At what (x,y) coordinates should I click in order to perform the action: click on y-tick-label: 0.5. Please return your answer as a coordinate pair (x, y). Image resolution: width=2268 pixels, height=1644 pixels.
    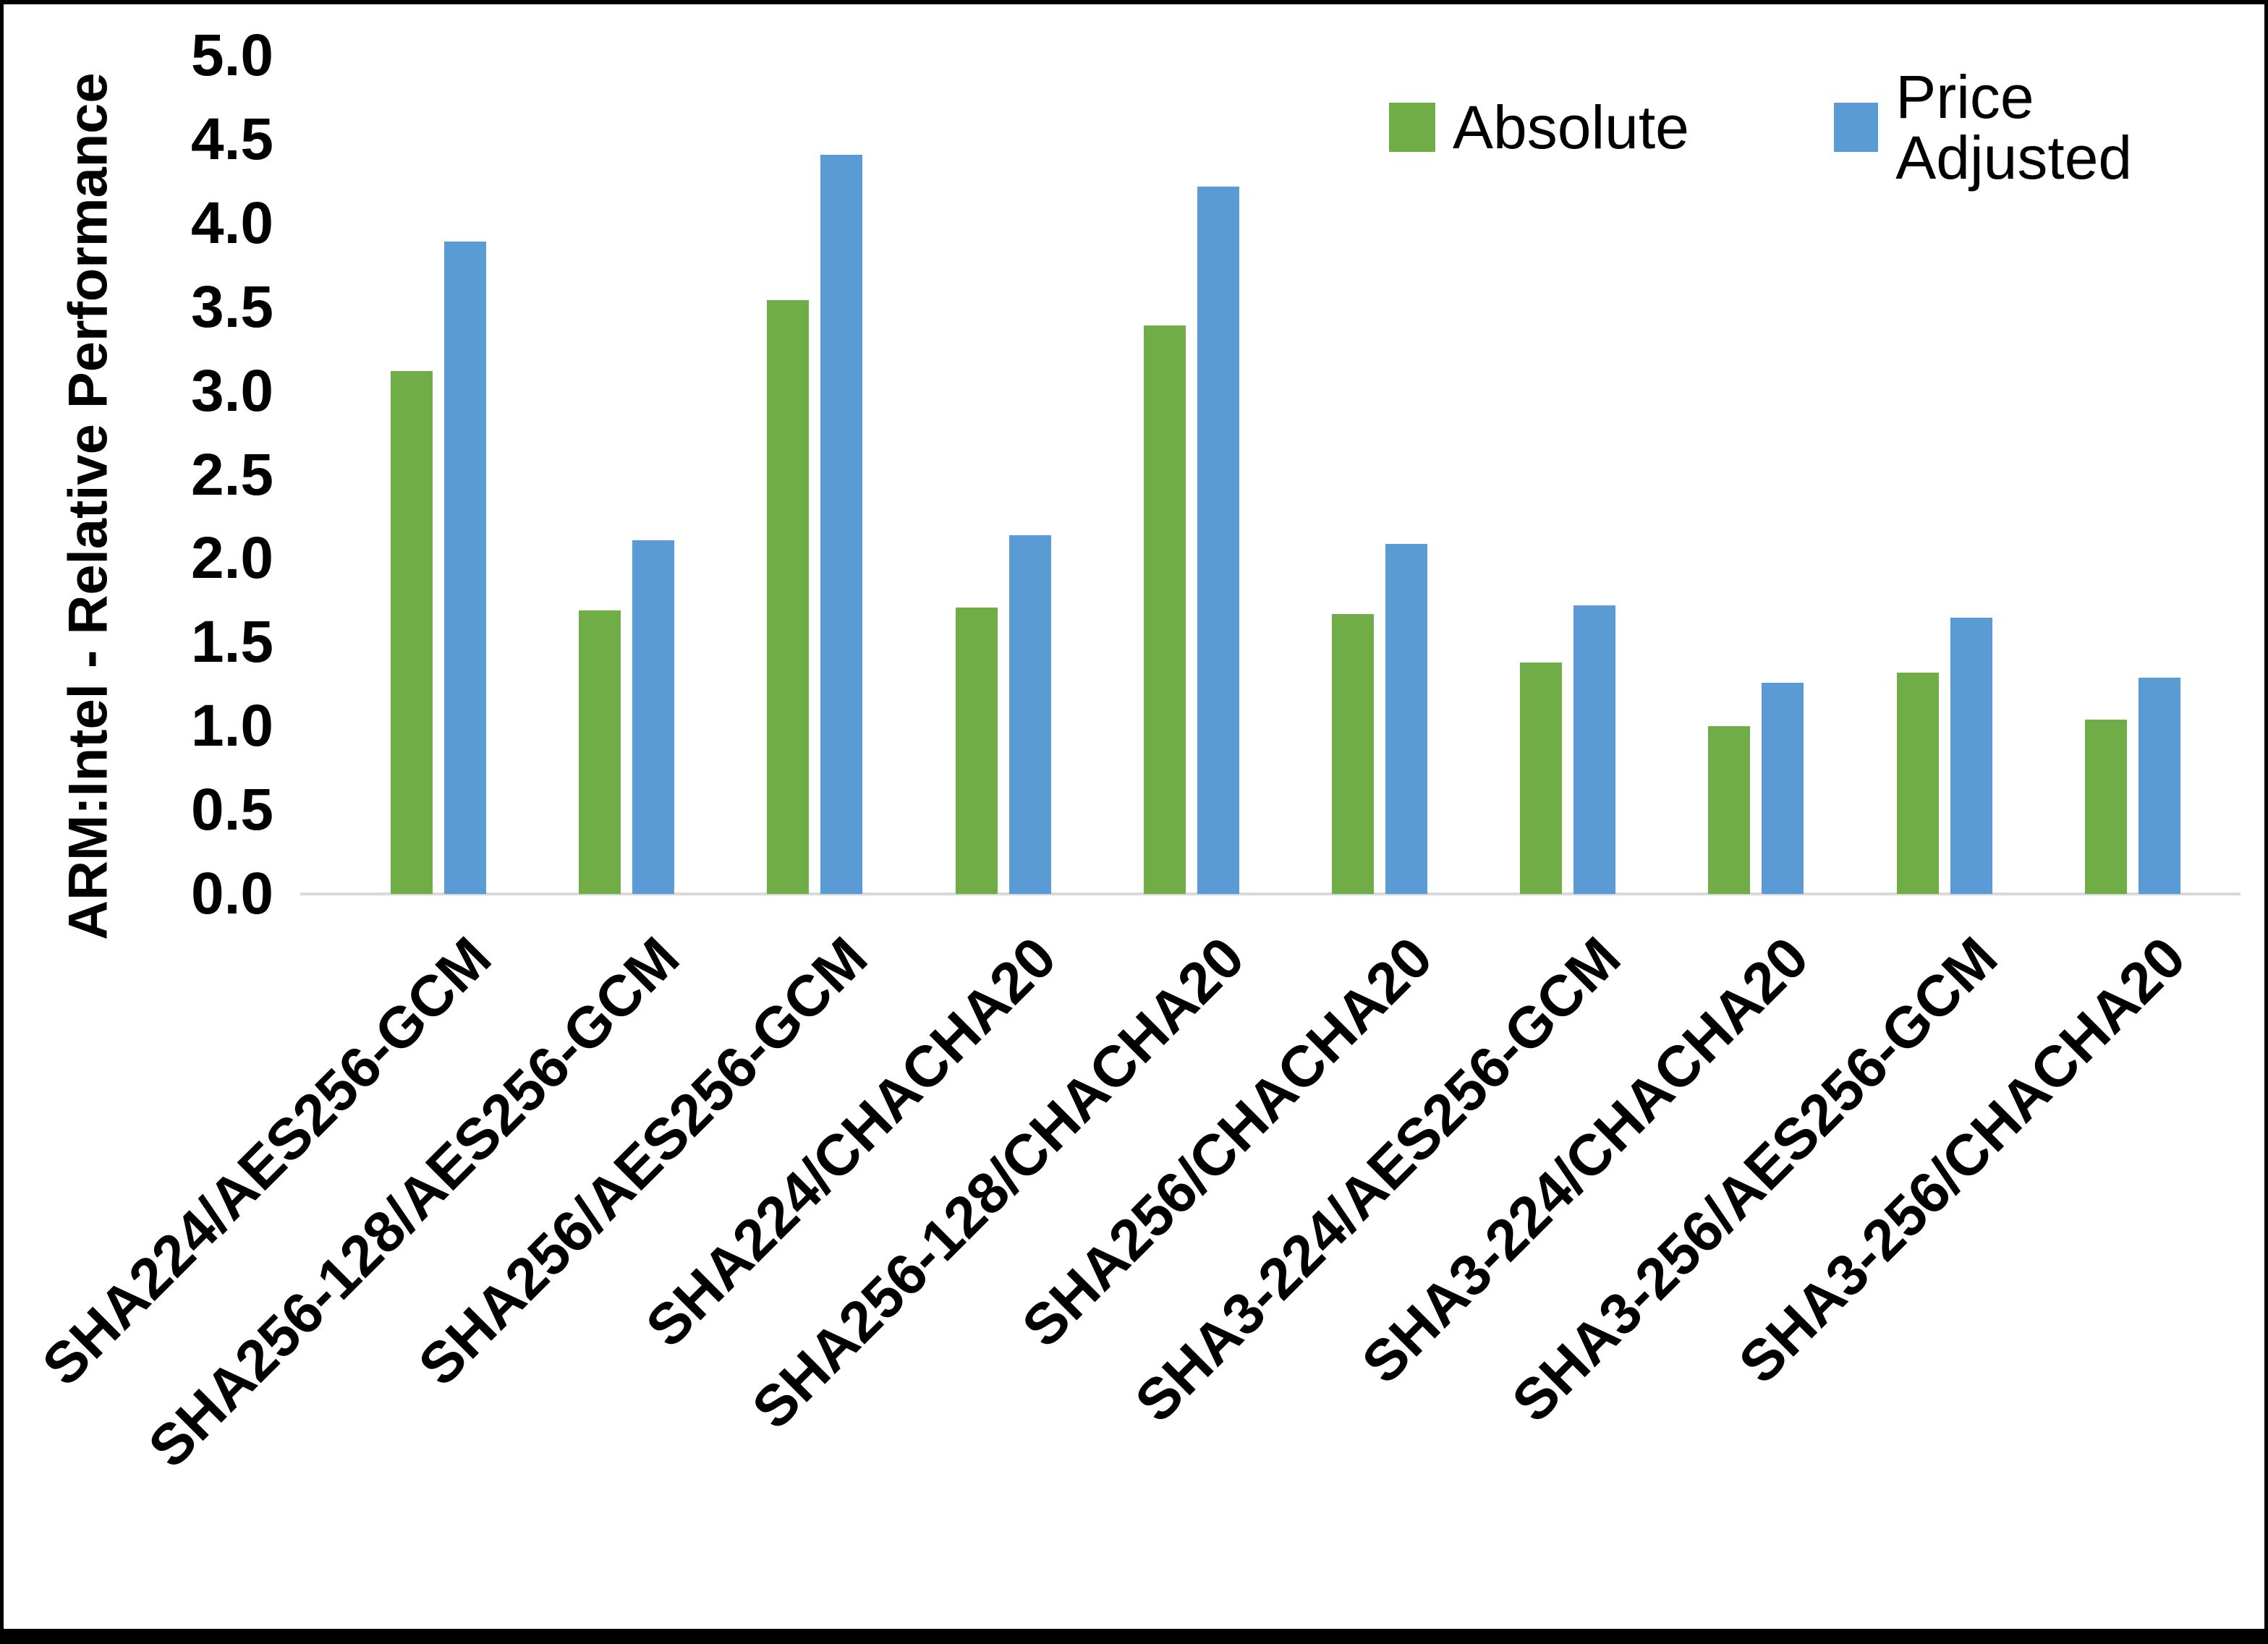
    Looking at the image, I should click on (232, 810).